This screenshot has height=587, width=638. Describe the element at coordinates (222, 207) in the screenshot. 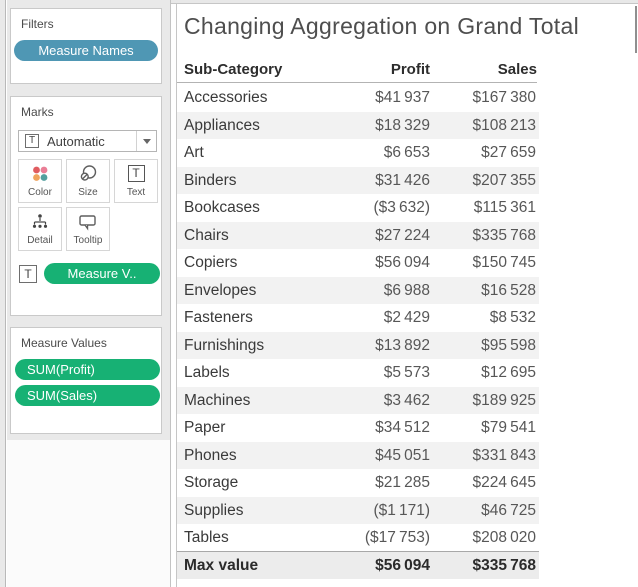

I see `row-label-cell: Bookcases` at that location.